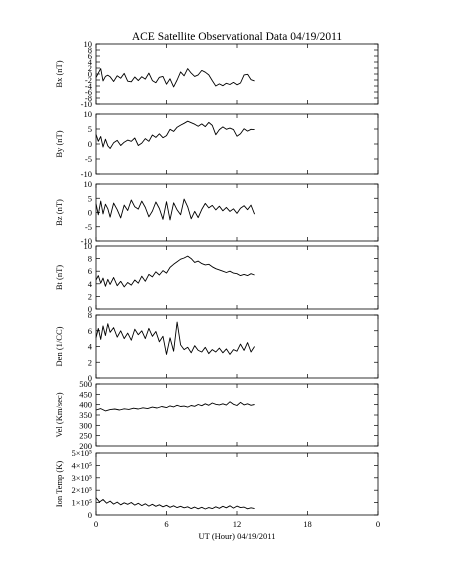 The image size is (453, 566). What do you see at coordinates (81, 478) in the screenshot?
I see `y-tick-label: 3×10⁵` at bounding box center [81, 478].